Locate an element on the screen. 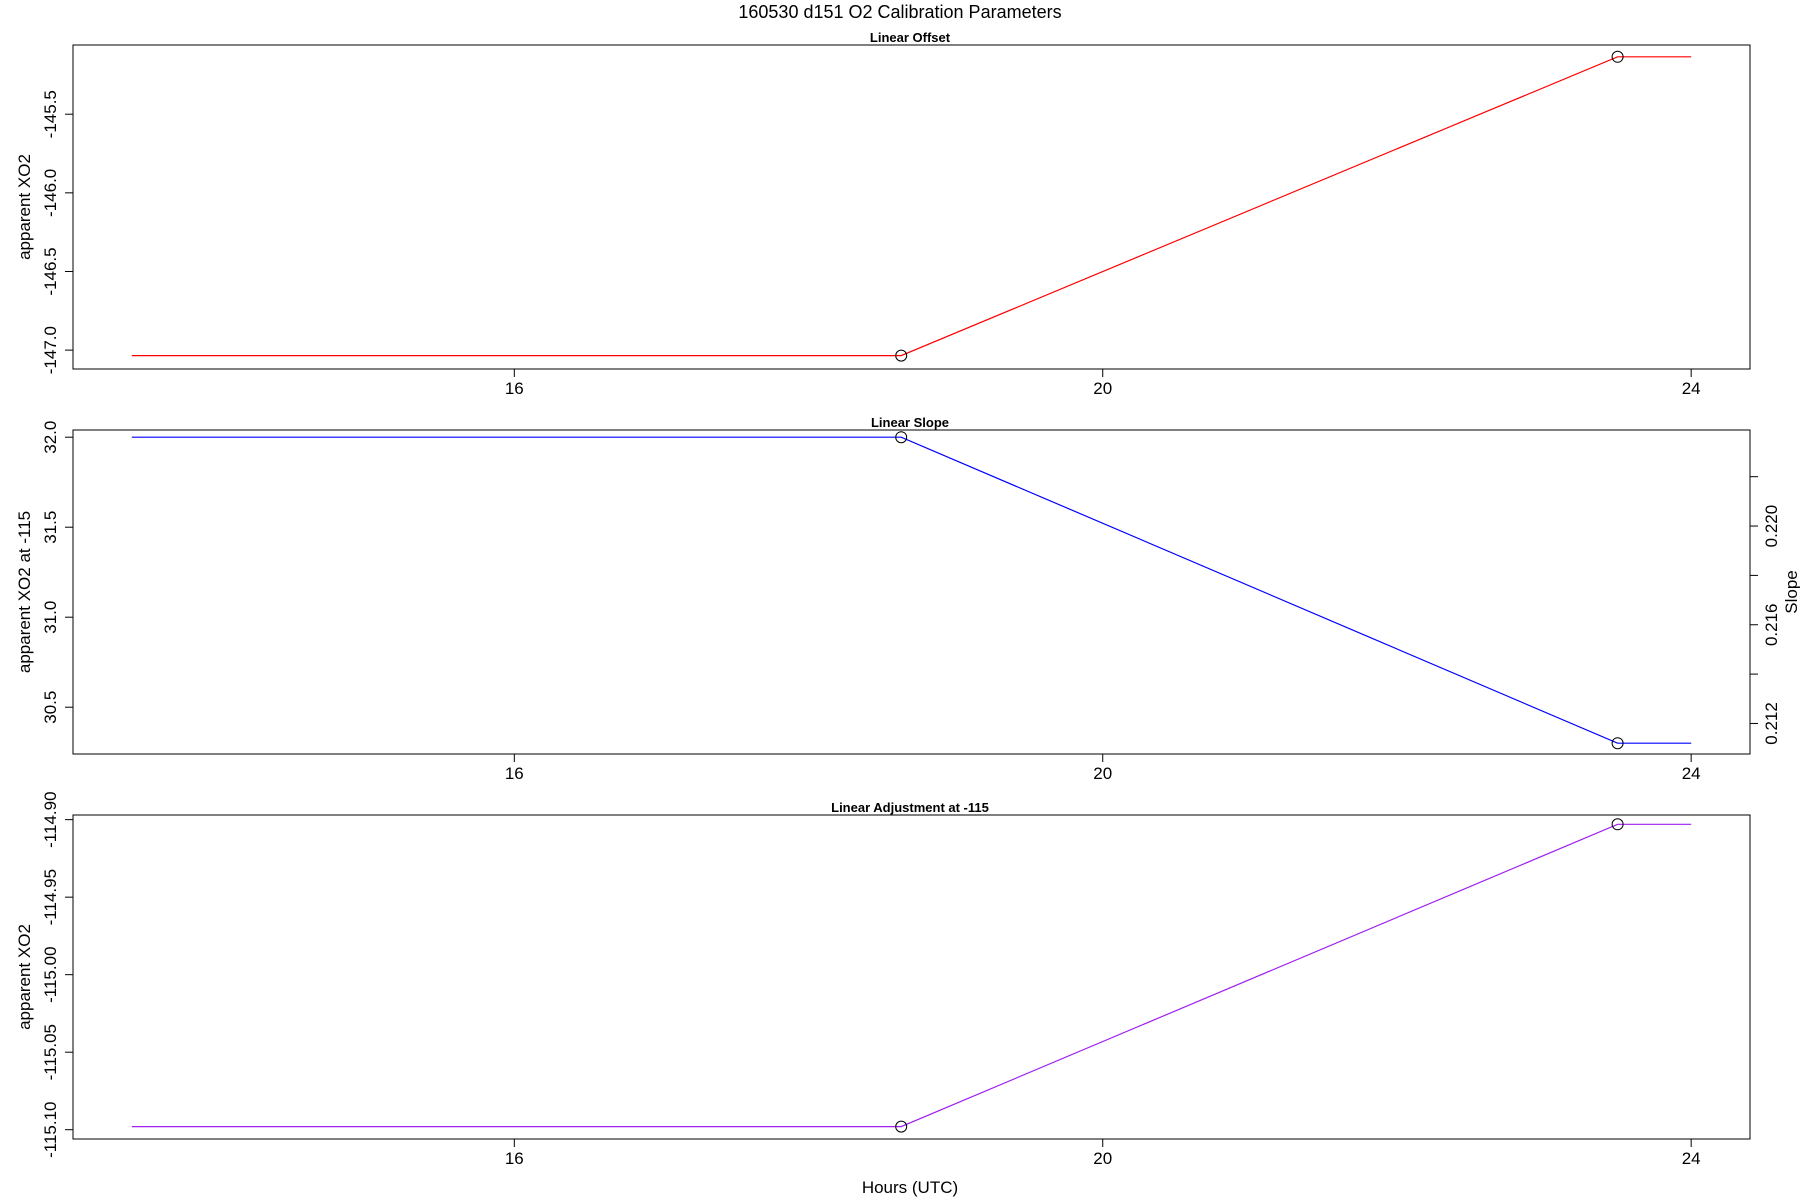 The height and width of the screenshot is (1200, 1800). y2-tick-label: 0.216 is located at coordinates (1771, 624).